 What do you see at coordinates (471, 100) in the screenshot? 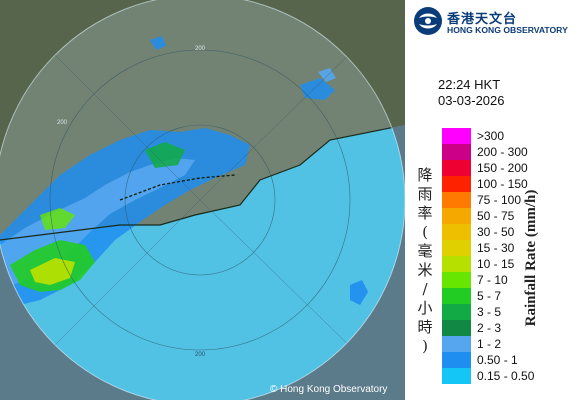
I see `radar-date: 03-03-2026` at bounding box center [471, 100].